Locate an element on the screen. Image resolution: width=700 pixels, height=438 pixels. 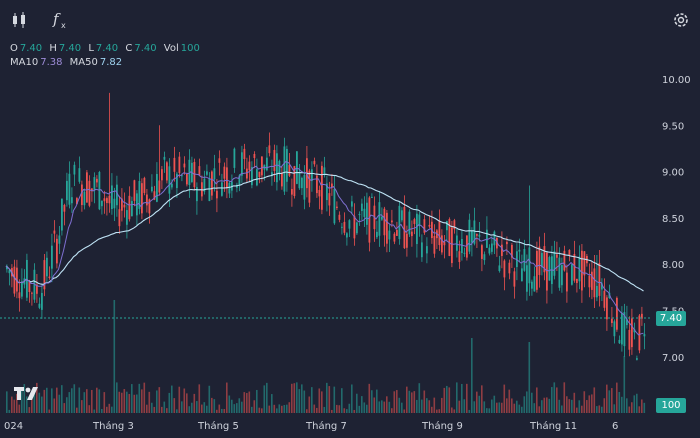
time-axis: 024 Tháng 3 Tháng 5 Tháng 7 Tháng 9 Tháng 11 6 is located at coordinates (311, 426).